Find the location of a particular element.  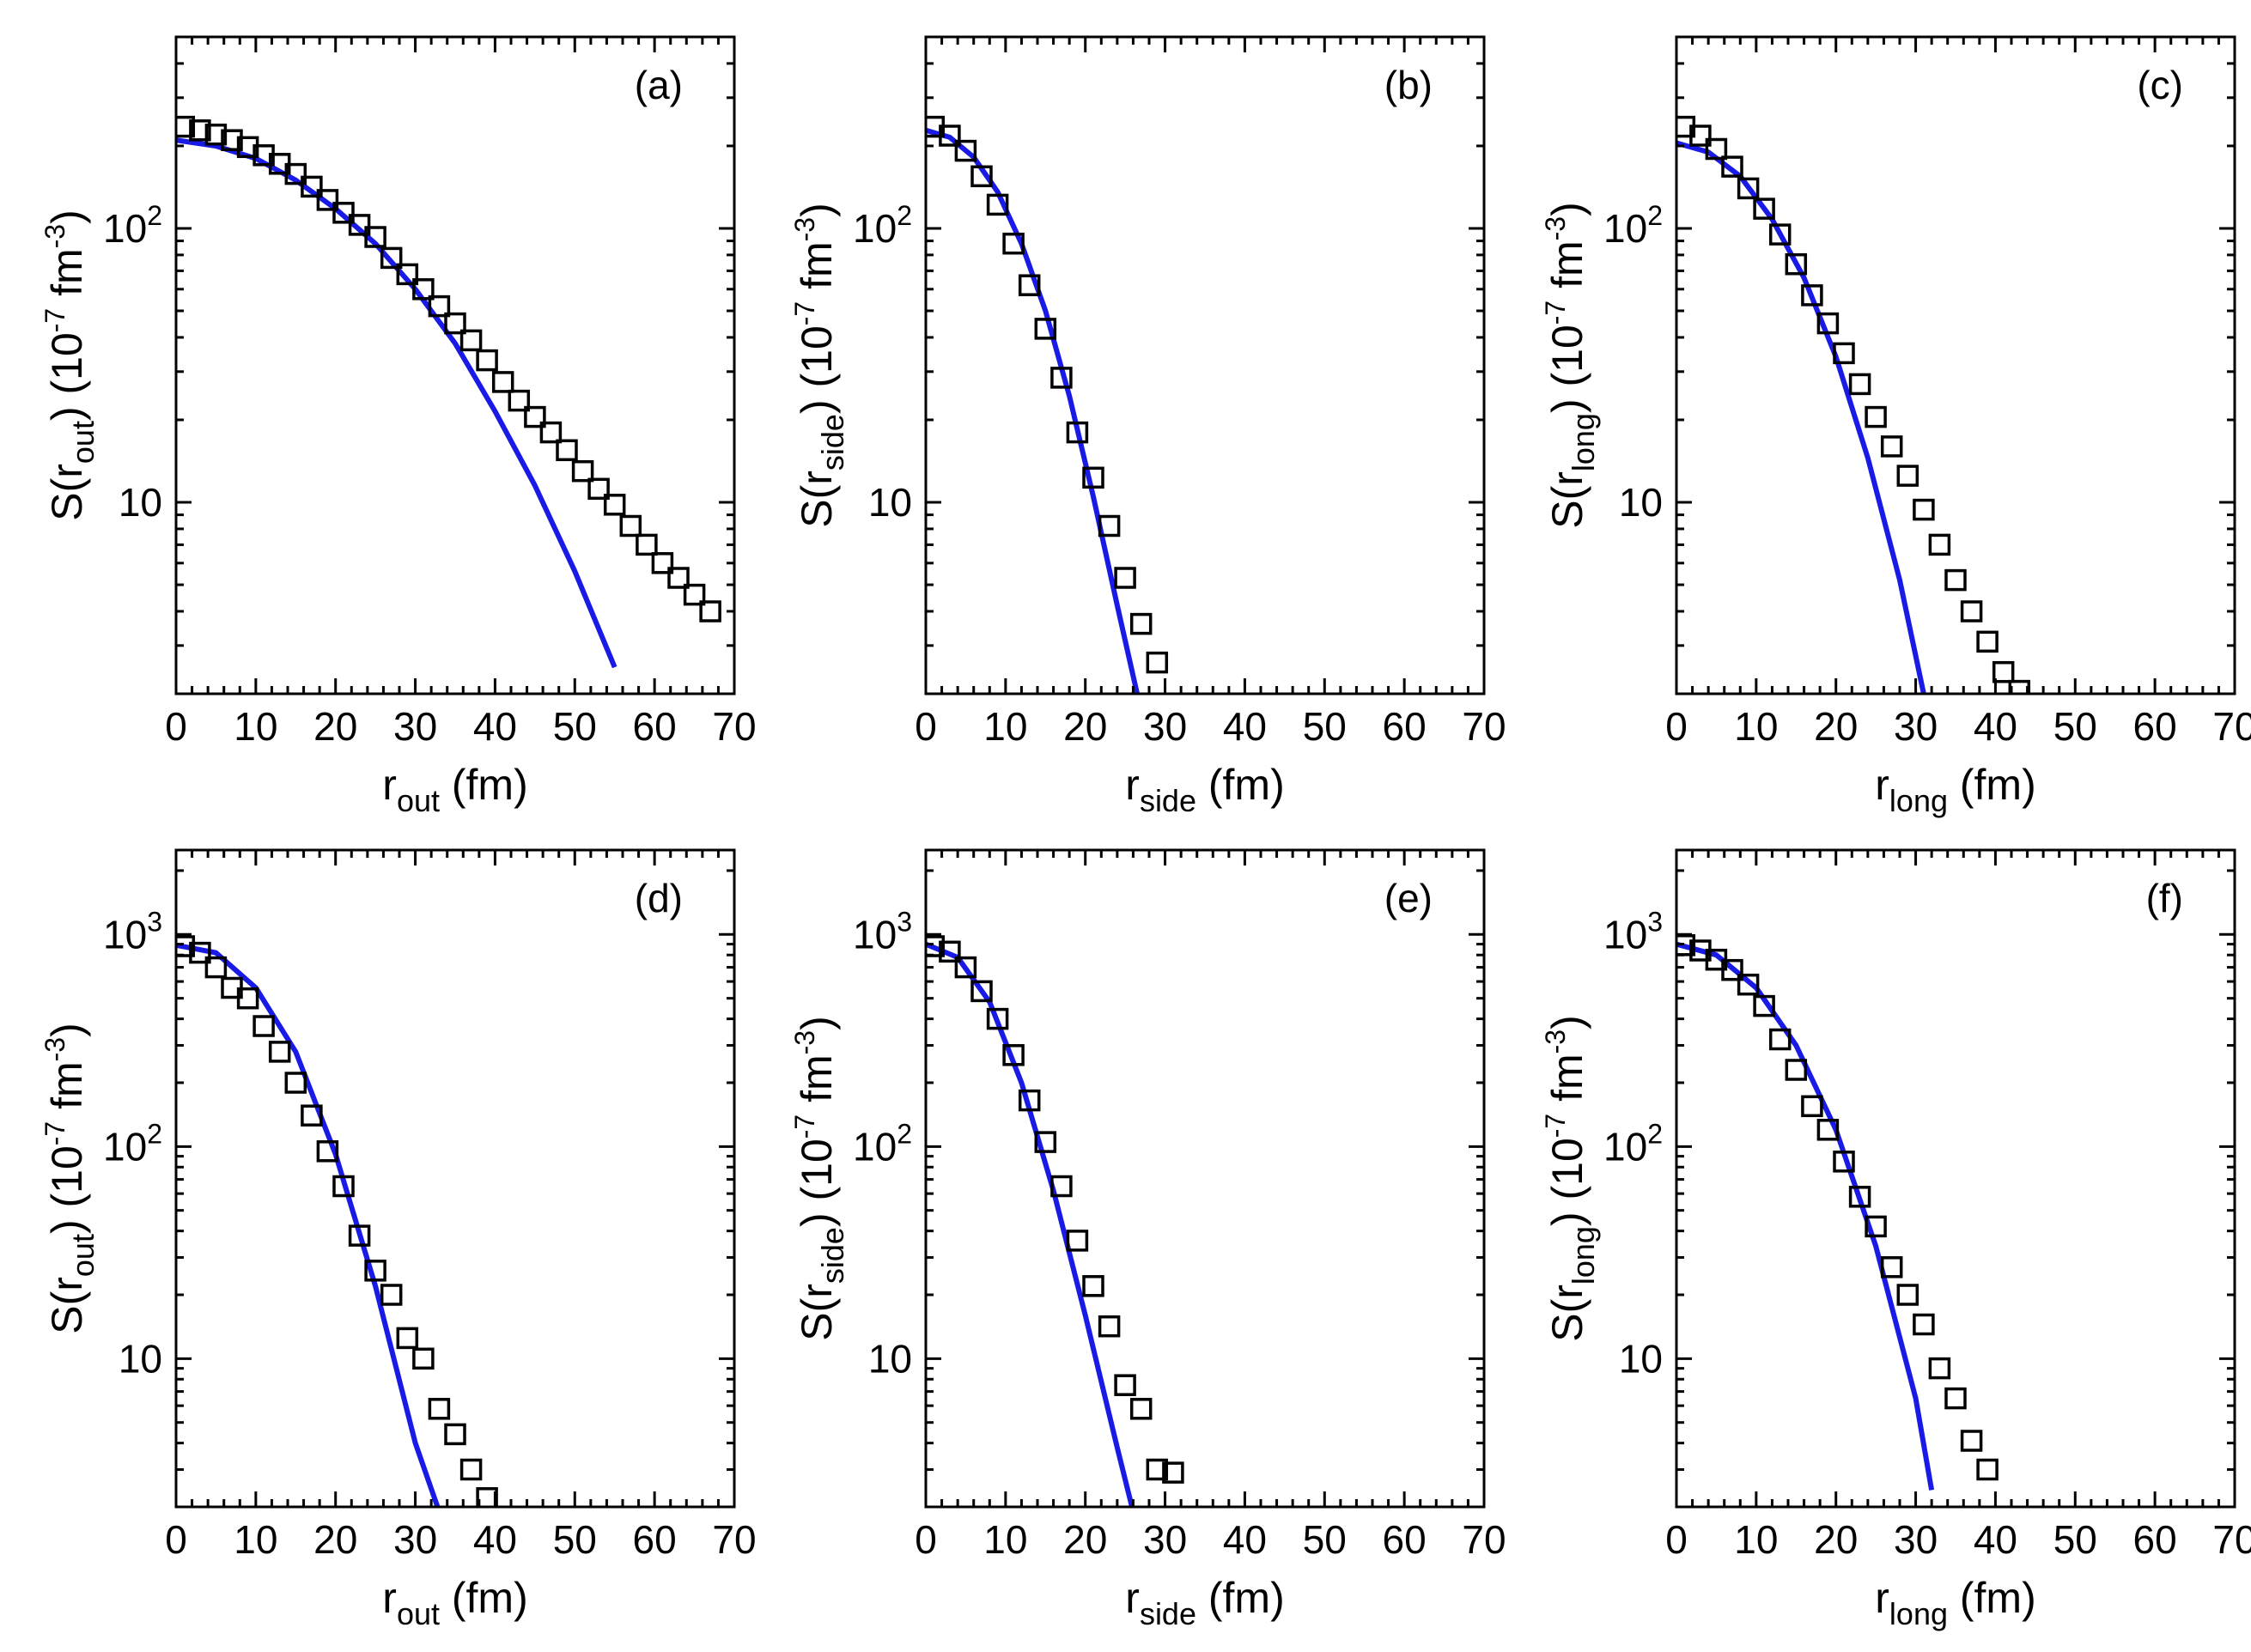

y-tick-label: 10³ is located at coordinates (882, 931).